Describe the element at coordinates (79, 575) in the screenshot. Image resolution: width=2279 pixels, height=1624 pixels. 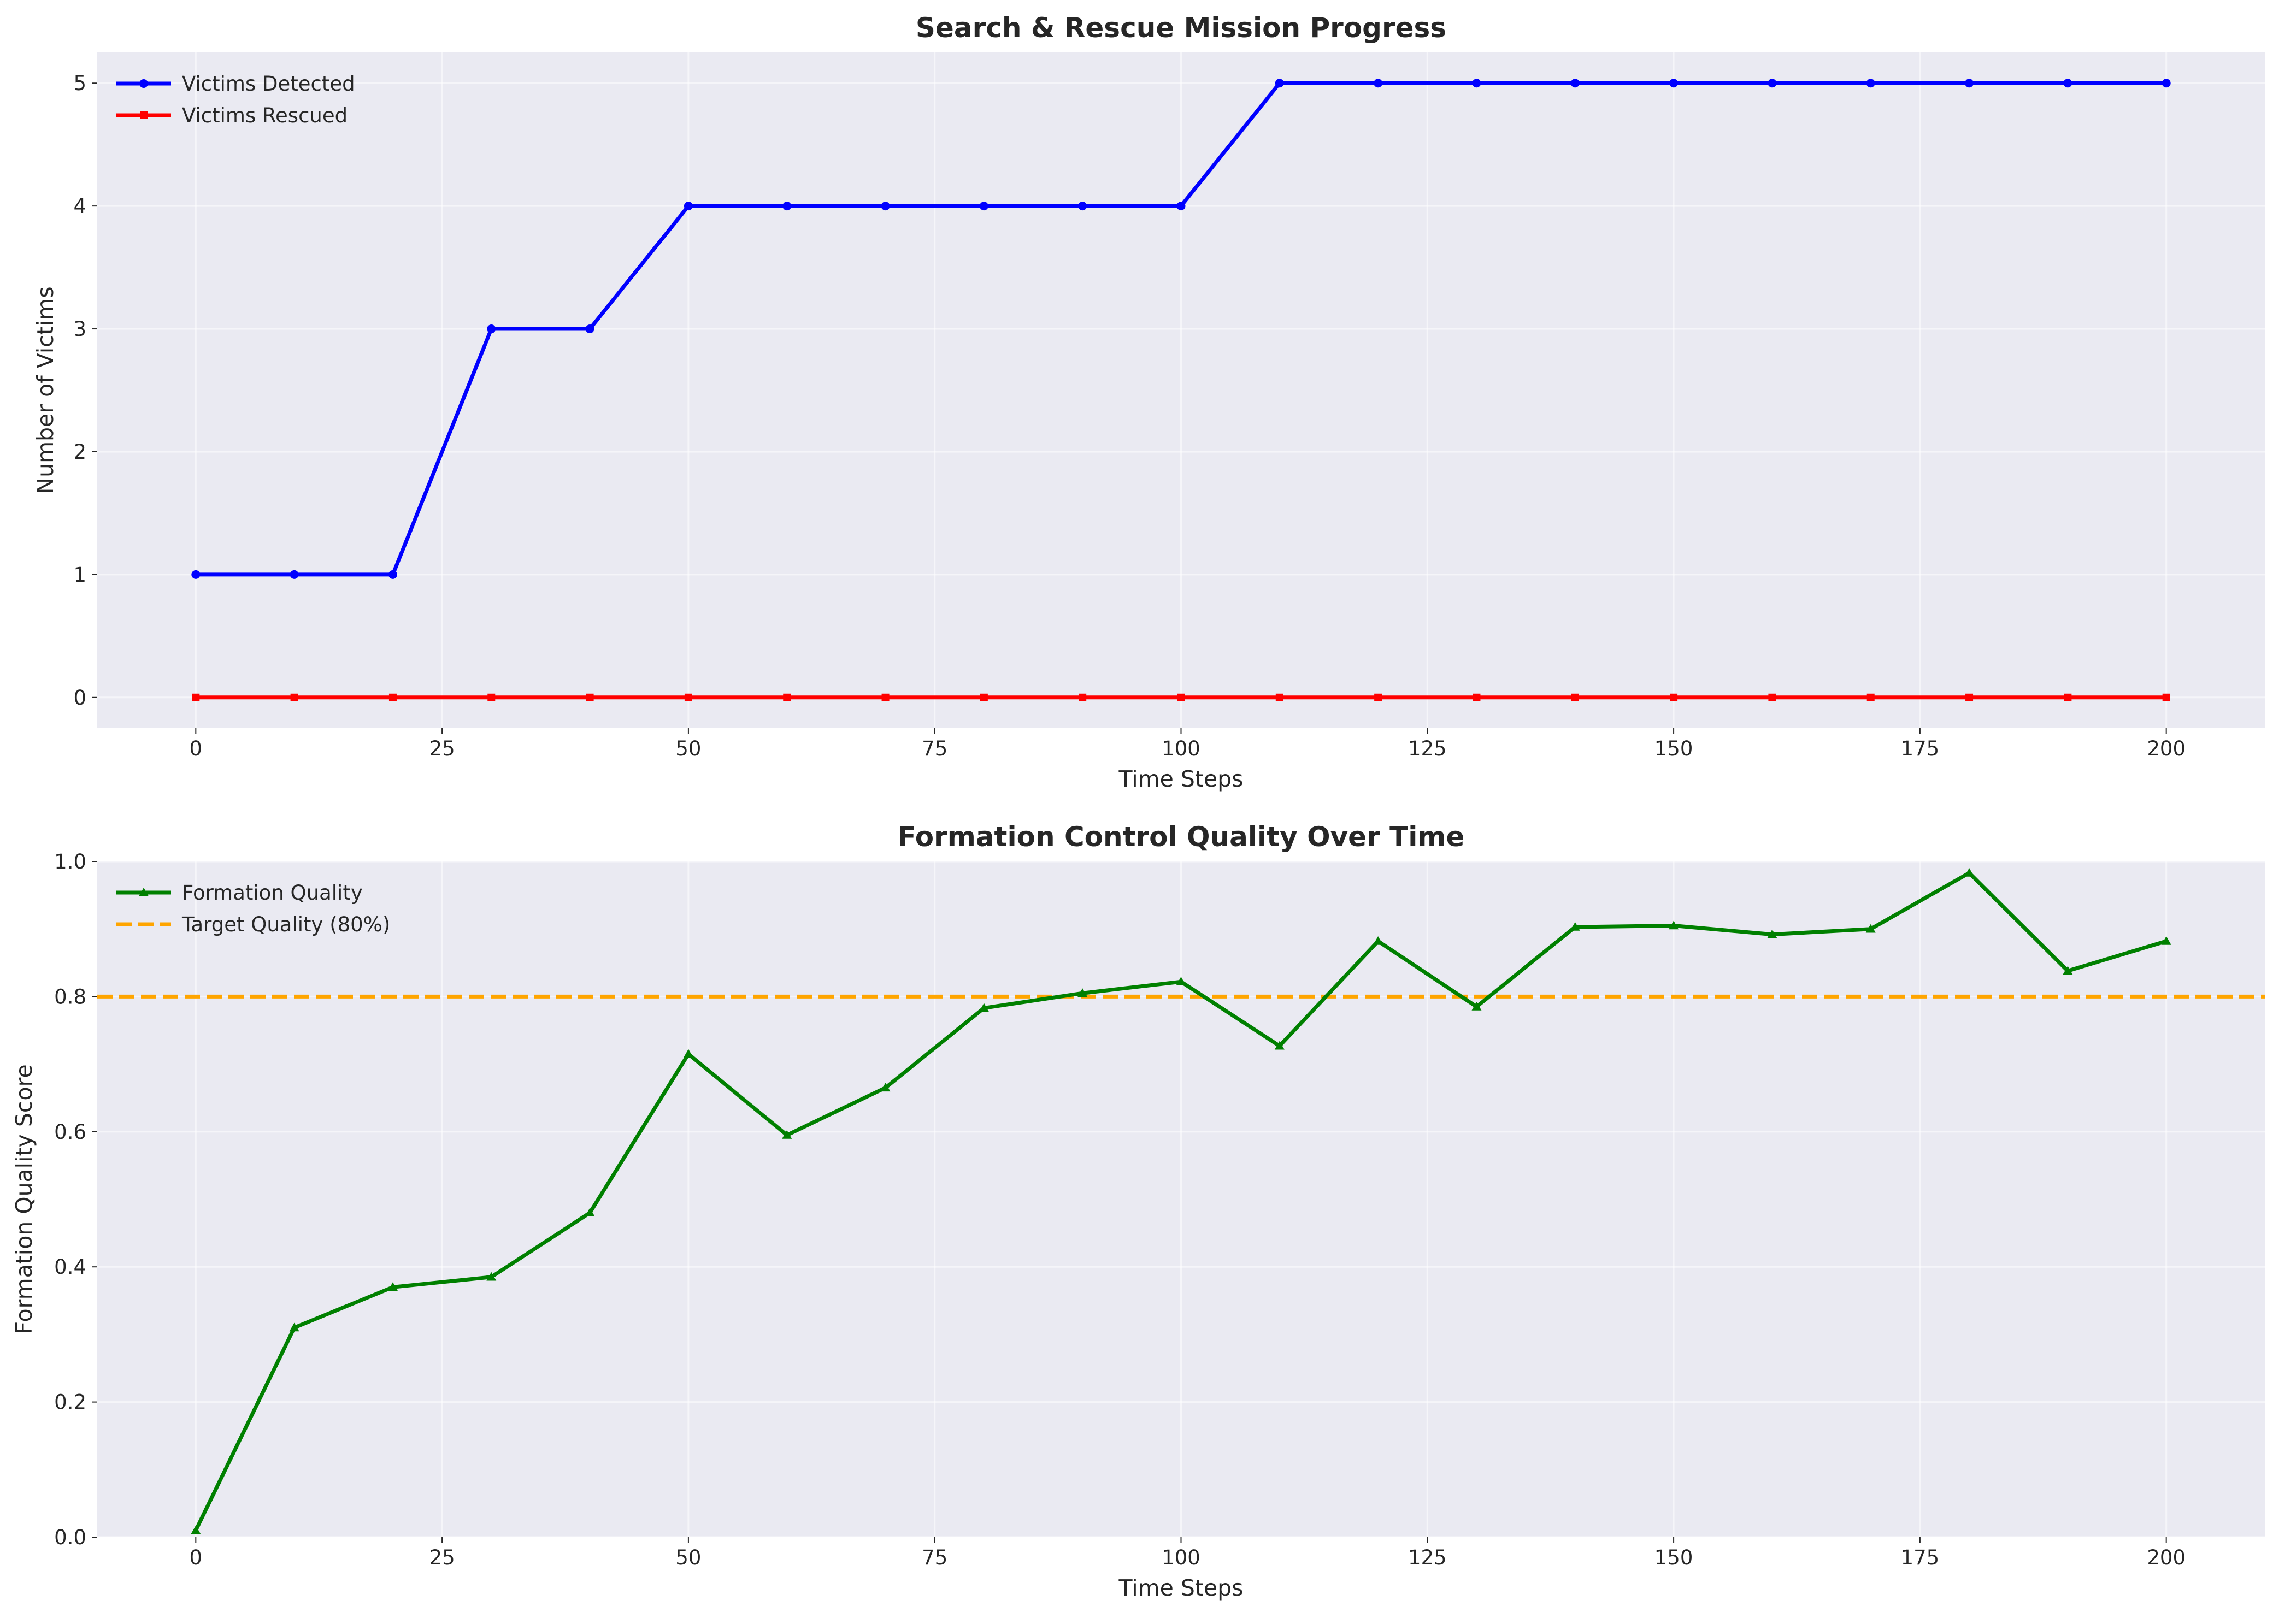
I see `y-tick-label: 1` at that location.